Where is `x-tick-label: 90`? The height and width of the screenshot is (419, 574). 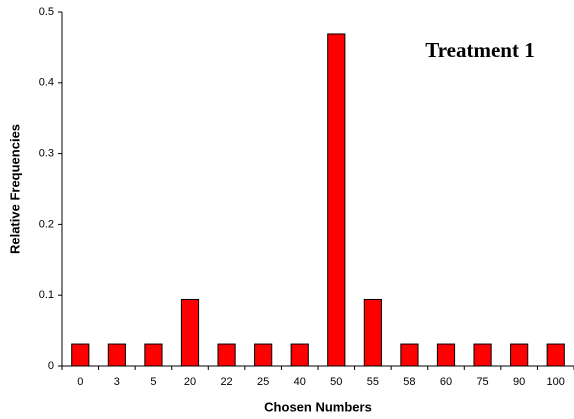 x-tick-label: 90 is located at coordinates (519, 382).